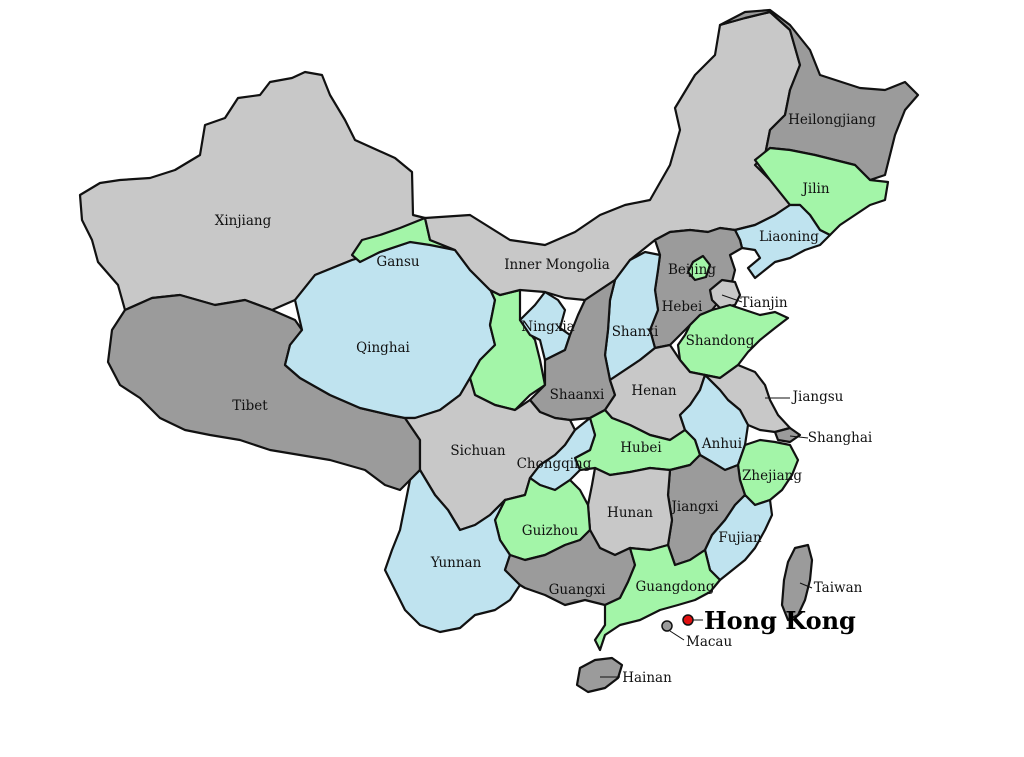  Describe the element at coordinates (764, 303) in the screenshot. I see `label-tianjin: Tianjin` at that location.